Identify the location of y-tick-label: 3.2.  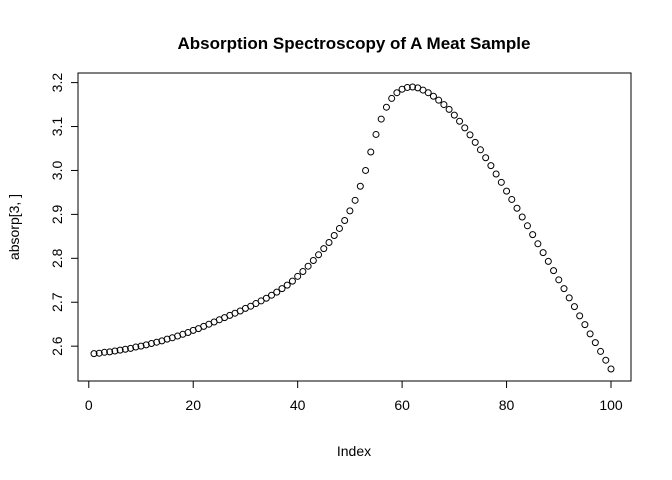
(57, 83).